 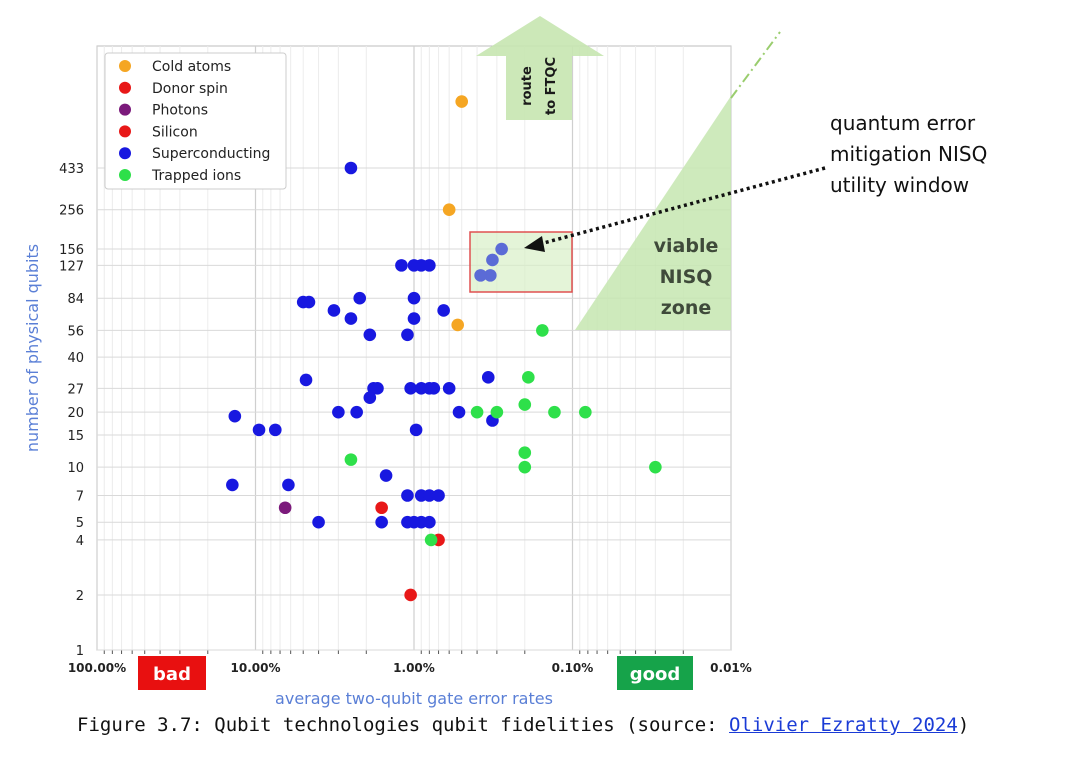 I want to click on x-tick-label: 0.10%, so click(x=573, y=668).